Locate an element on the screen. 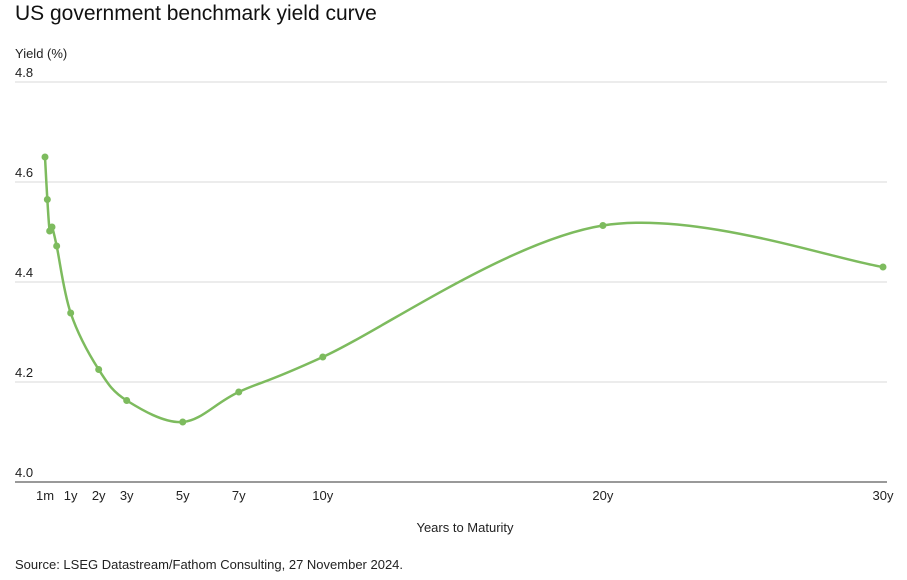 Image resolution: width=907 pixels, height=580 pixels. x-tick-label: 3y is located at coordinates (127, 495).